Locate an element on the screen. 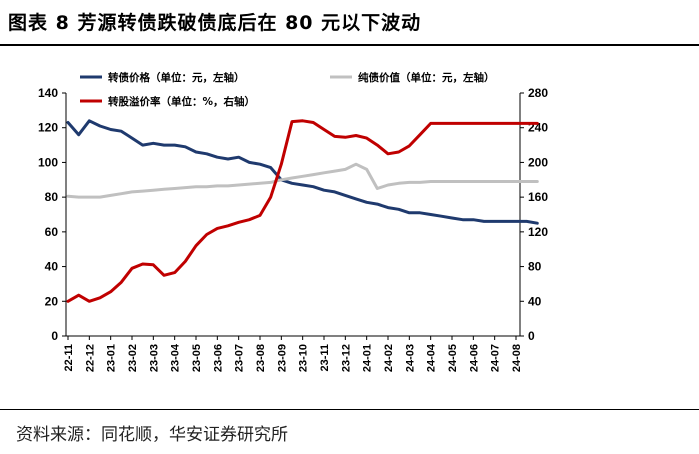 The height and width of the screenshot is (454, 699). x-tick-label: 24-01 is located at coordinates (368, 358).